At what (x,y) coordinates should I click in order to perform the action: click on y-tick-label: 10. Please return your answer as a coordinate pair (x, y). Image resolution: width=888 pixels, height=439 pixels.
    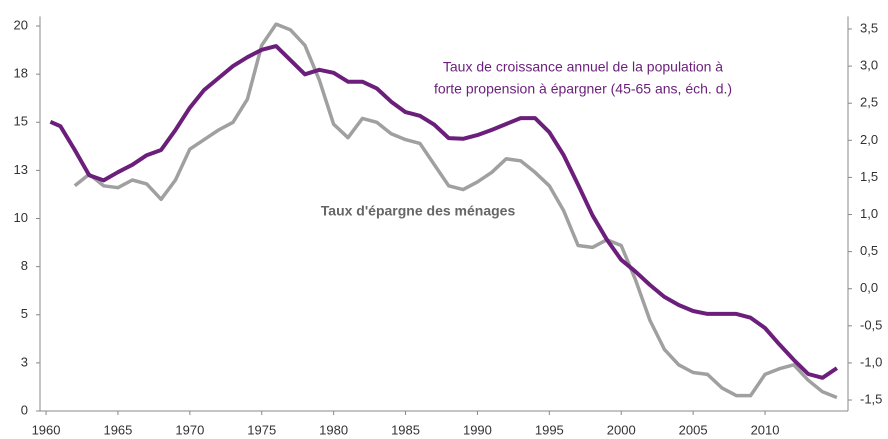
    Looking at the image, I should click on (21, 217).